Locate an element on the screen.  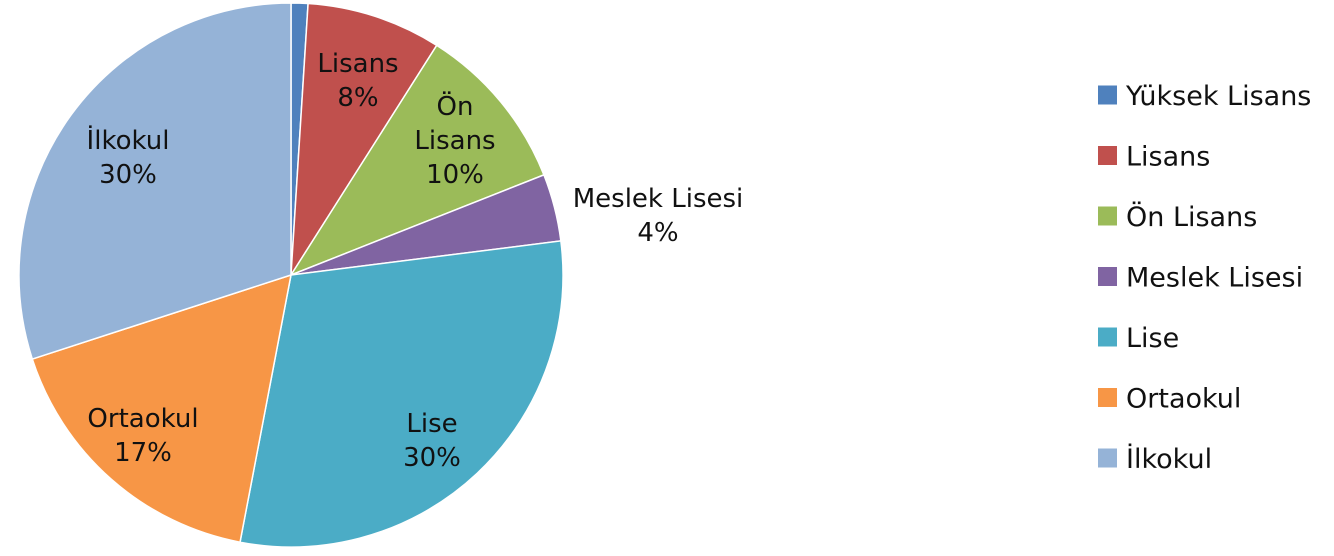
data-label-line: Lise is located at coordinates (431, 424).